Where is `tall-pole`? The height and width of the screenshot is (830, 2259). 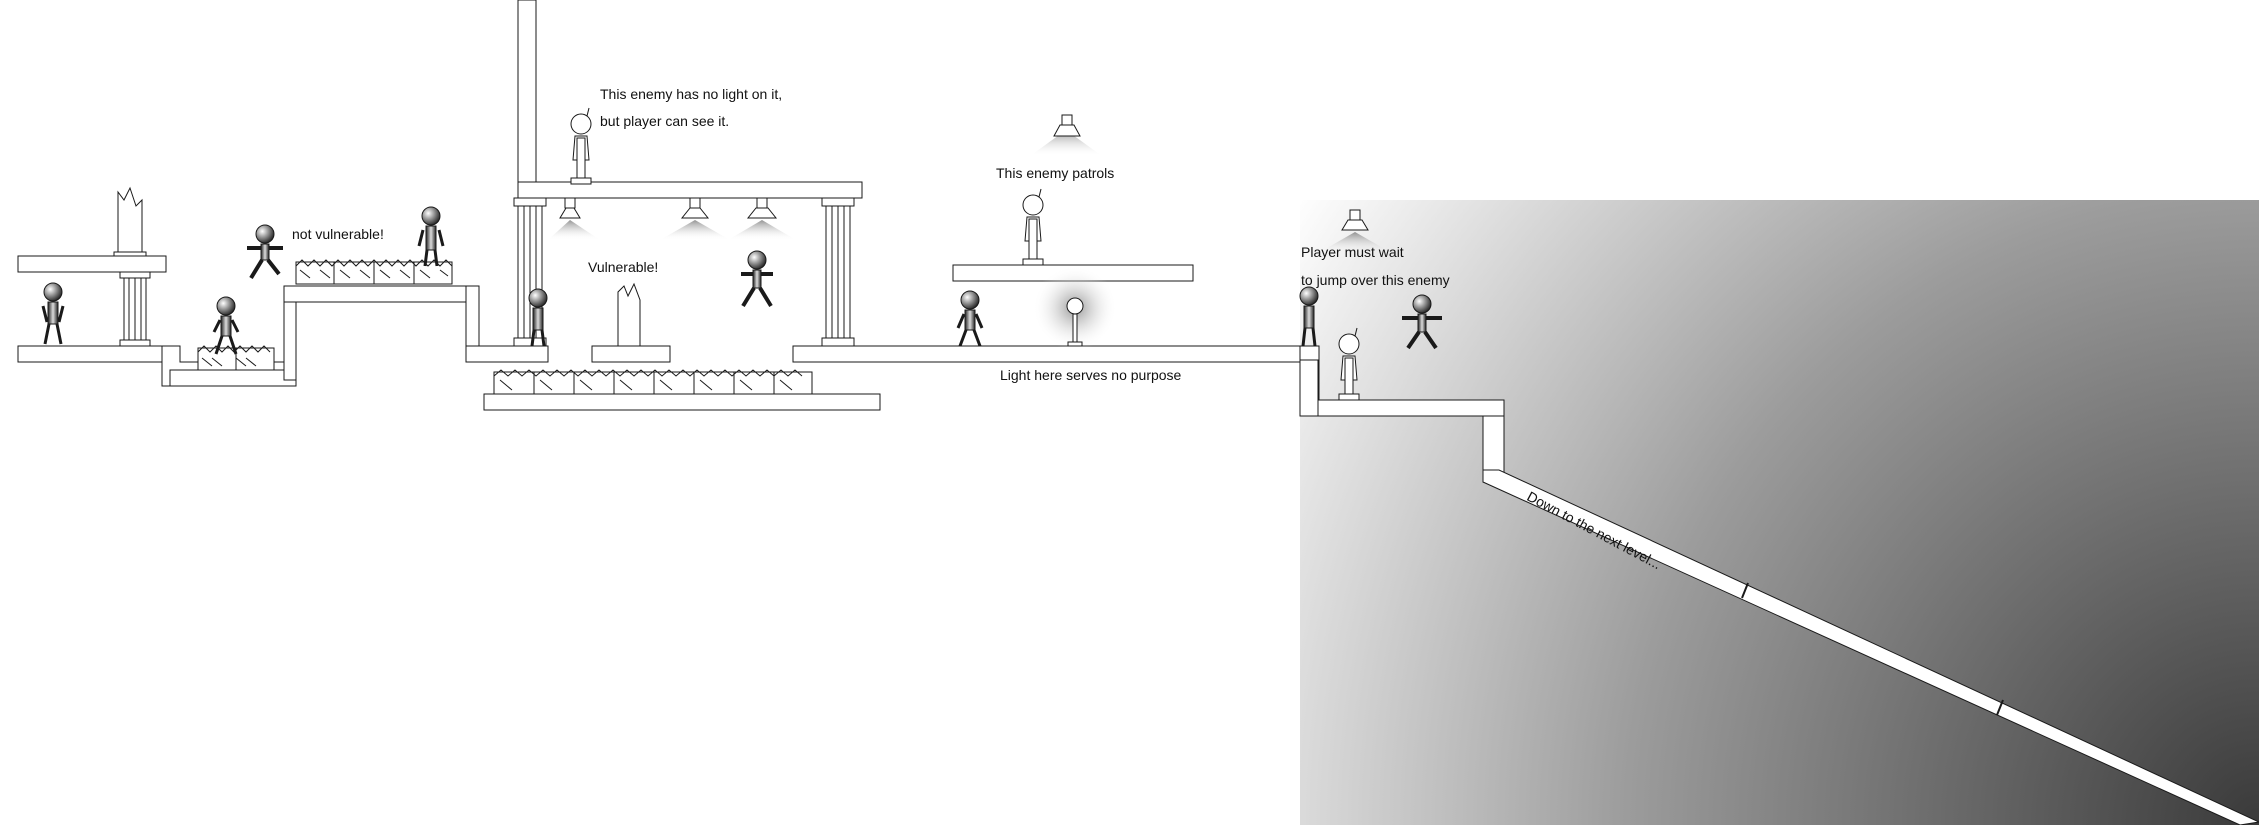 tall-pole is located at coordinates (527, 98).